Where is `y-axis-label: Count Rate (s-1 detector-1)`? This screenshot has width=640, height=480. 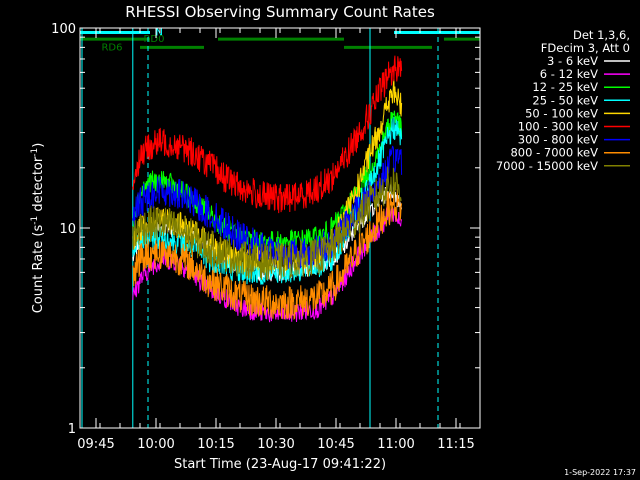
y-axis-label: Count Rate (s-1 detector-1) is located at coordinates (38, 228).